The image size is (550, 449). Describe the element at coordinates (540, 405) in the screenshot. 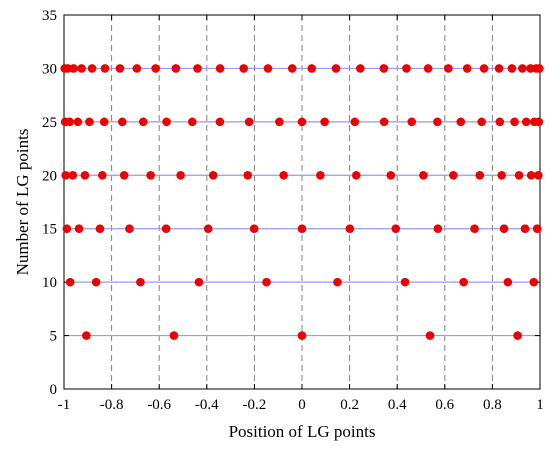

I see `x-tick-label: 1` at that location.